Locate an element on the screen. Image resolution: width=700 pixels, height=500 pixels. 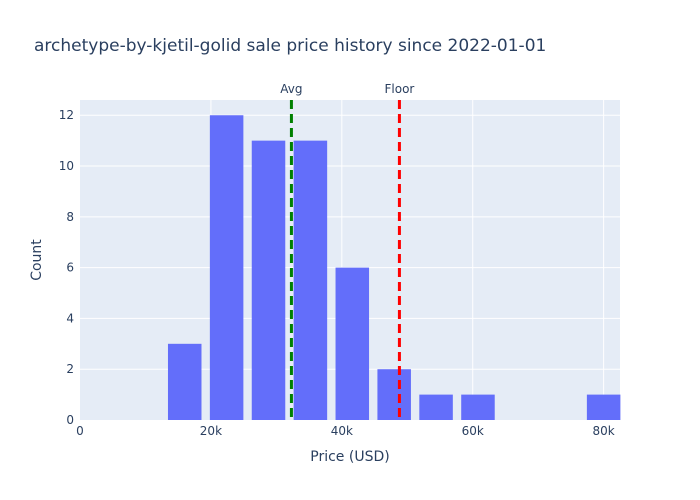
y-axis-ticks: 0 2 4 6 8 10 12 is located at coordinates (66, 267).